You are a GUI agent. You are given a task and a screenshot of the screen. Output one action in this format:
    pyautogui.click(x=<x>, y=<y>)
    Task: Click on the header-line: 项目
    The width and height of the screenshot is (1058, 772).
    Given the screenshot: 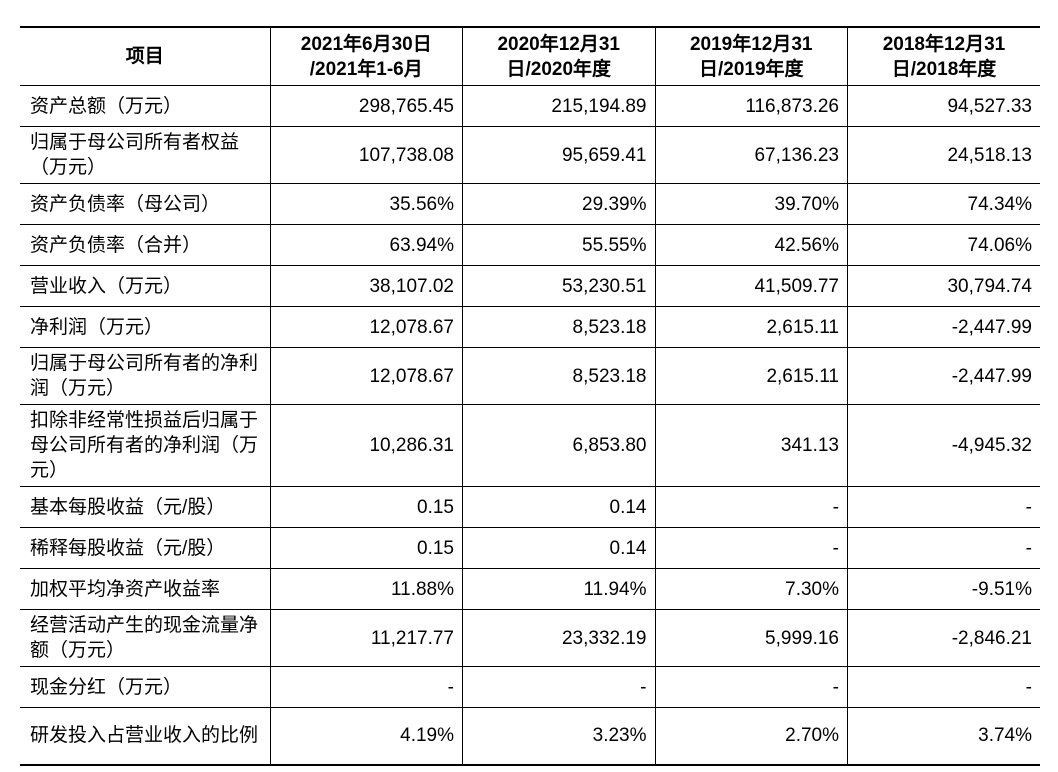 What is the action you would take?
    pyautogui.click(x=144, y=56)
    